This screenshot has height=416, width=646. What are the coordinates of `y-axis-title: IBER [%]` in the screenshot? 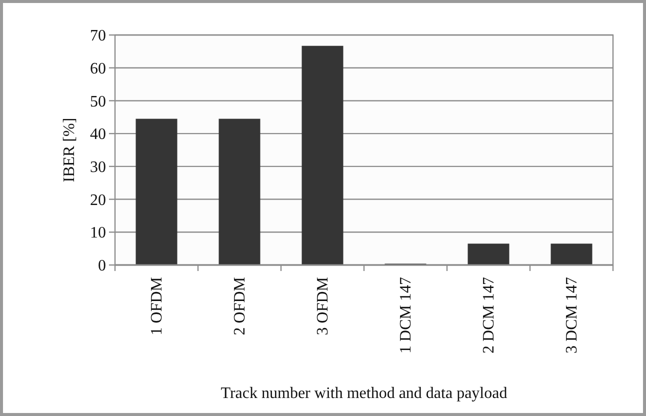 It's located at (69, 150).